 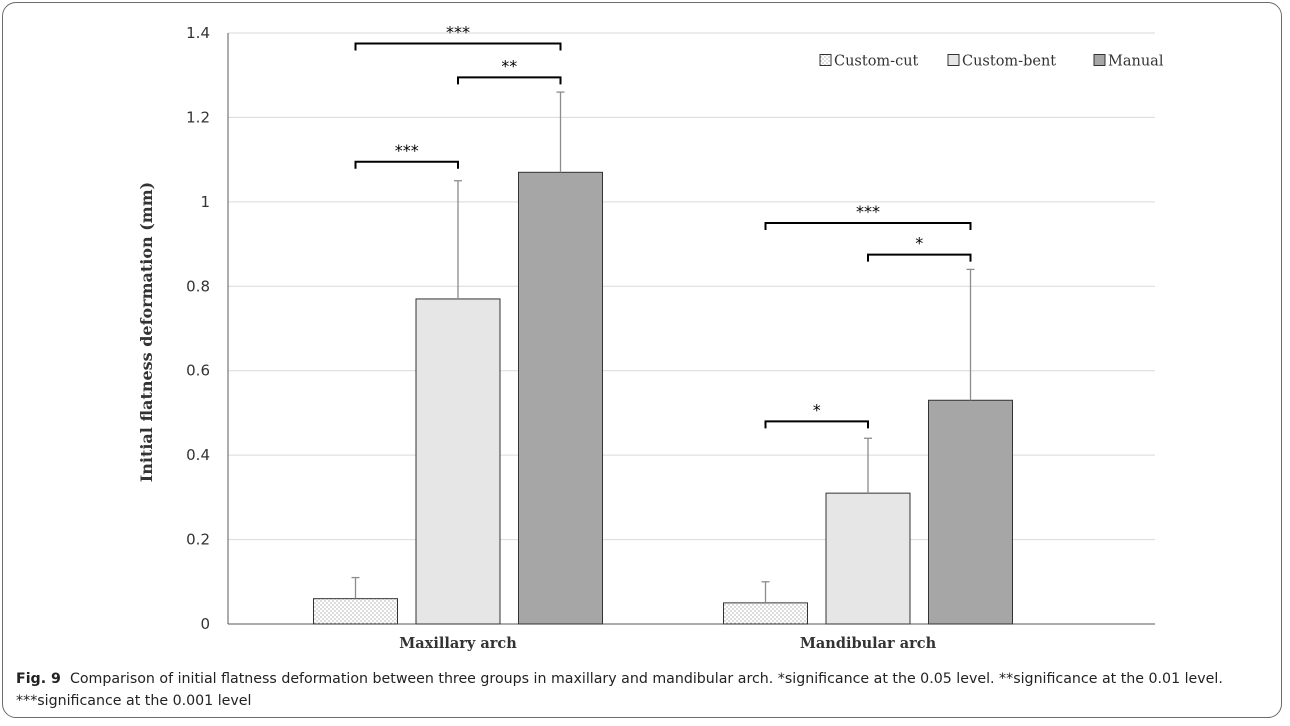 I want to click on y-tick-label: 0.2, so click(x=198, y=540).